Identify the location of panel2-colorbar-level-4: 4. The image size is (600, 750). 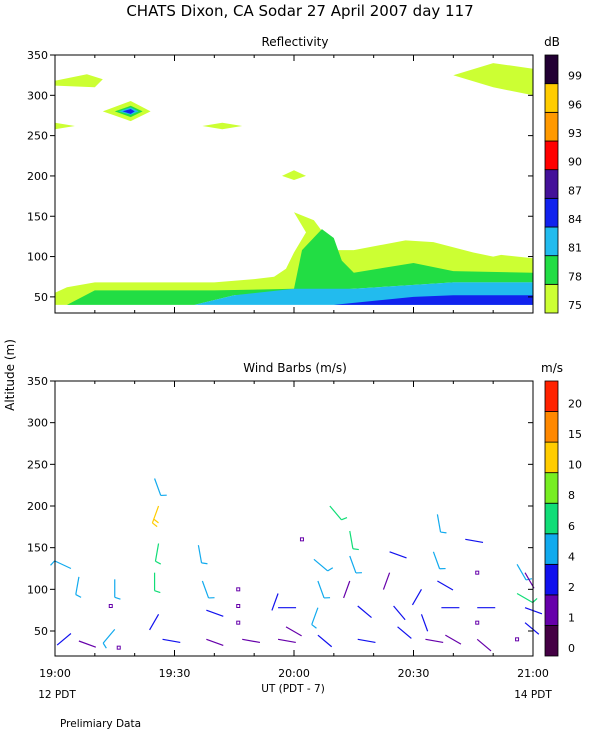
(571, 556).